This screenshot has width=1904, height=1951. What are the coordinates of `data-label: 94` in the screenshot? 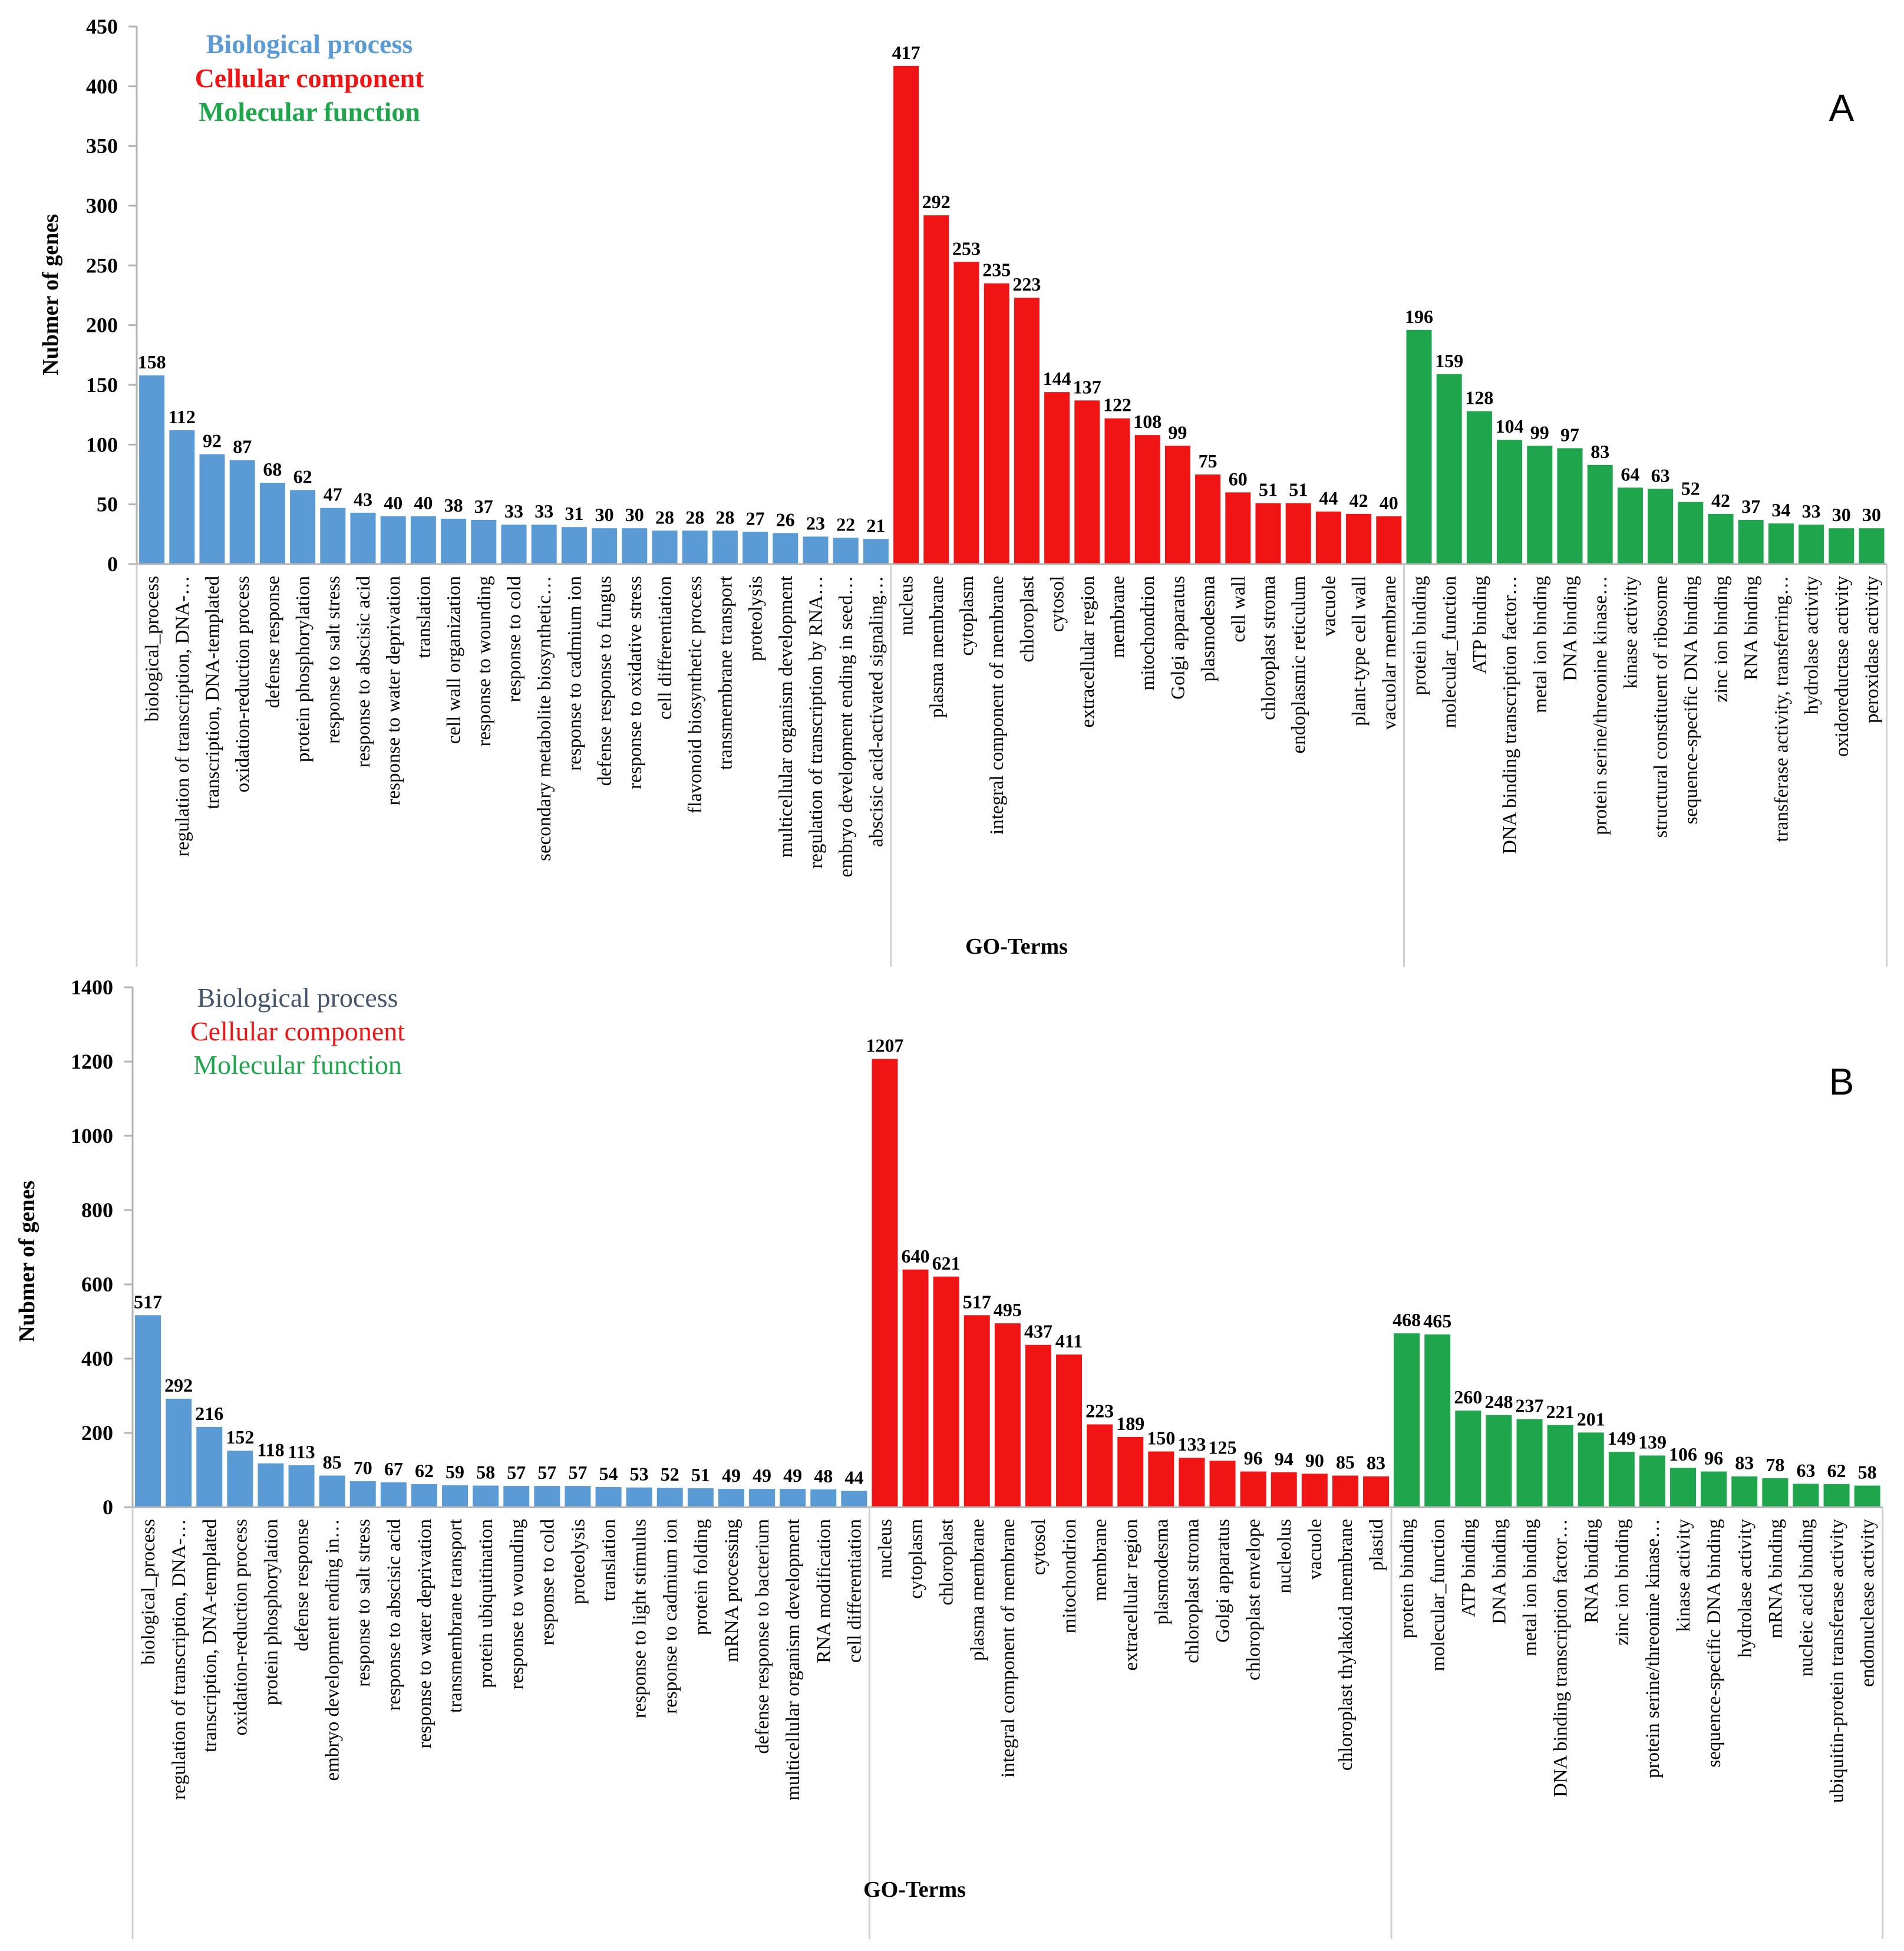 It's located at (1284, 1458).